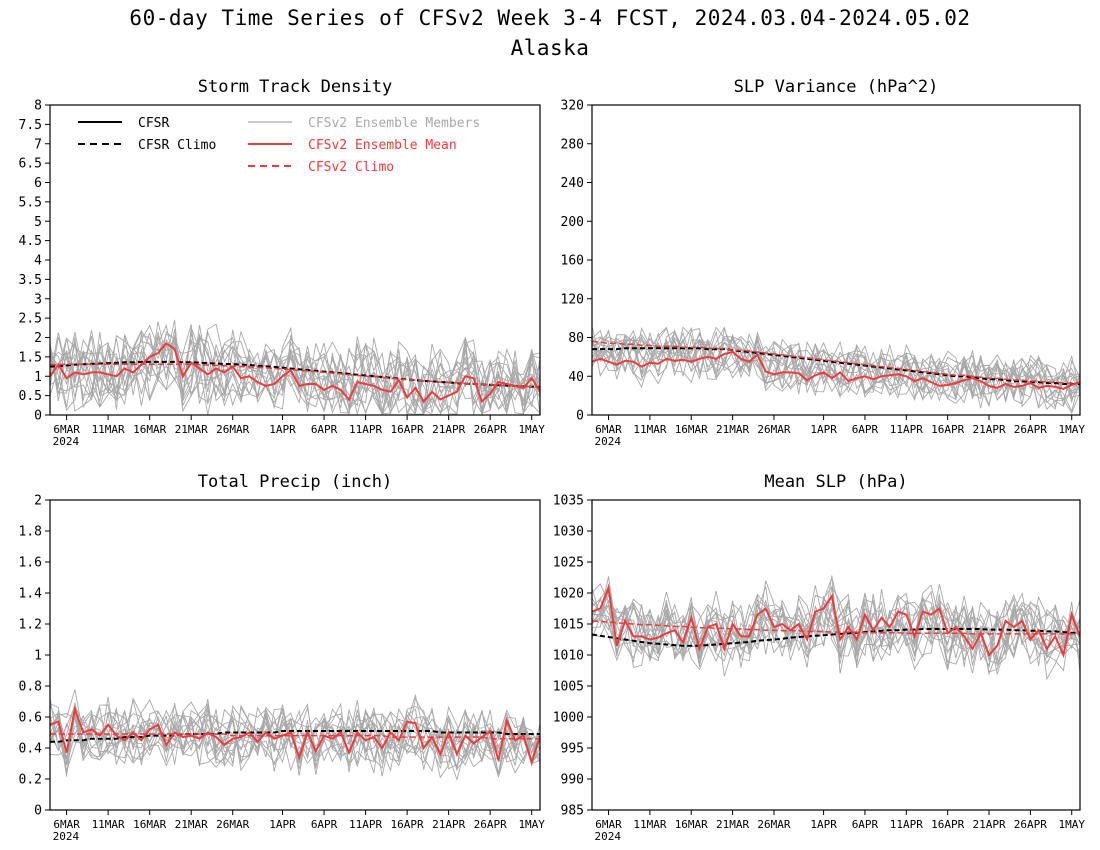  What do you see at coordinates (30, 202) in the screenshot?
I see `y-tick-label: 5.5` at bounding box center [30, 202].